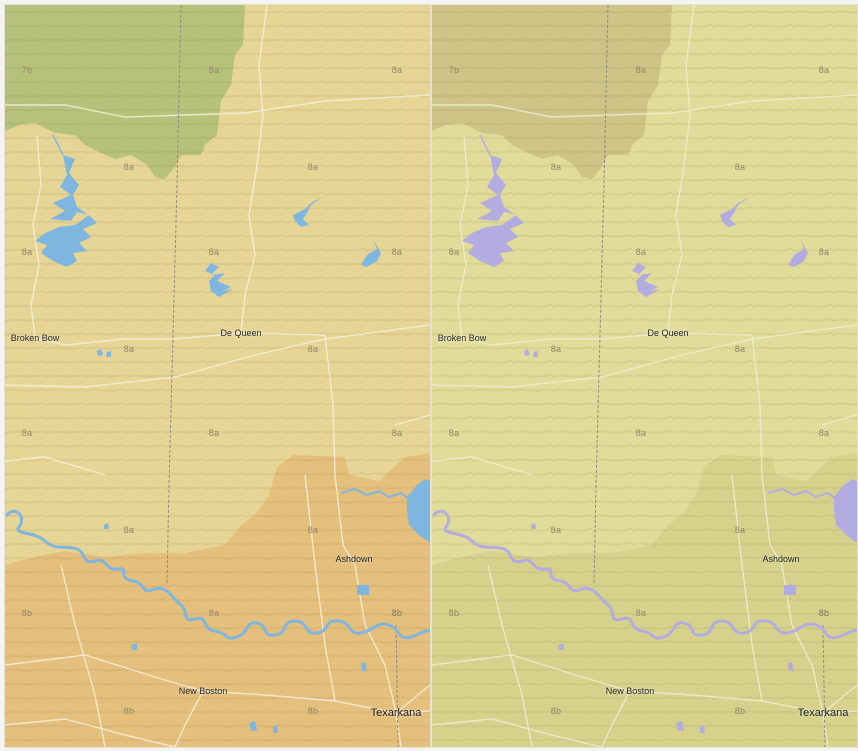 This screenshot has height=751, width=858. I want to click on city-label-ashdown: Ashdown, so click(354, 559).